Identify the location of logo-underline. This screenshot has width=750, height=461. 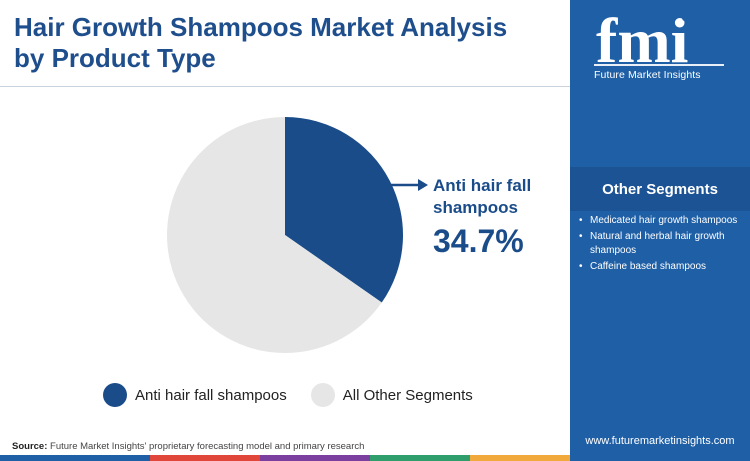
(659, 65).